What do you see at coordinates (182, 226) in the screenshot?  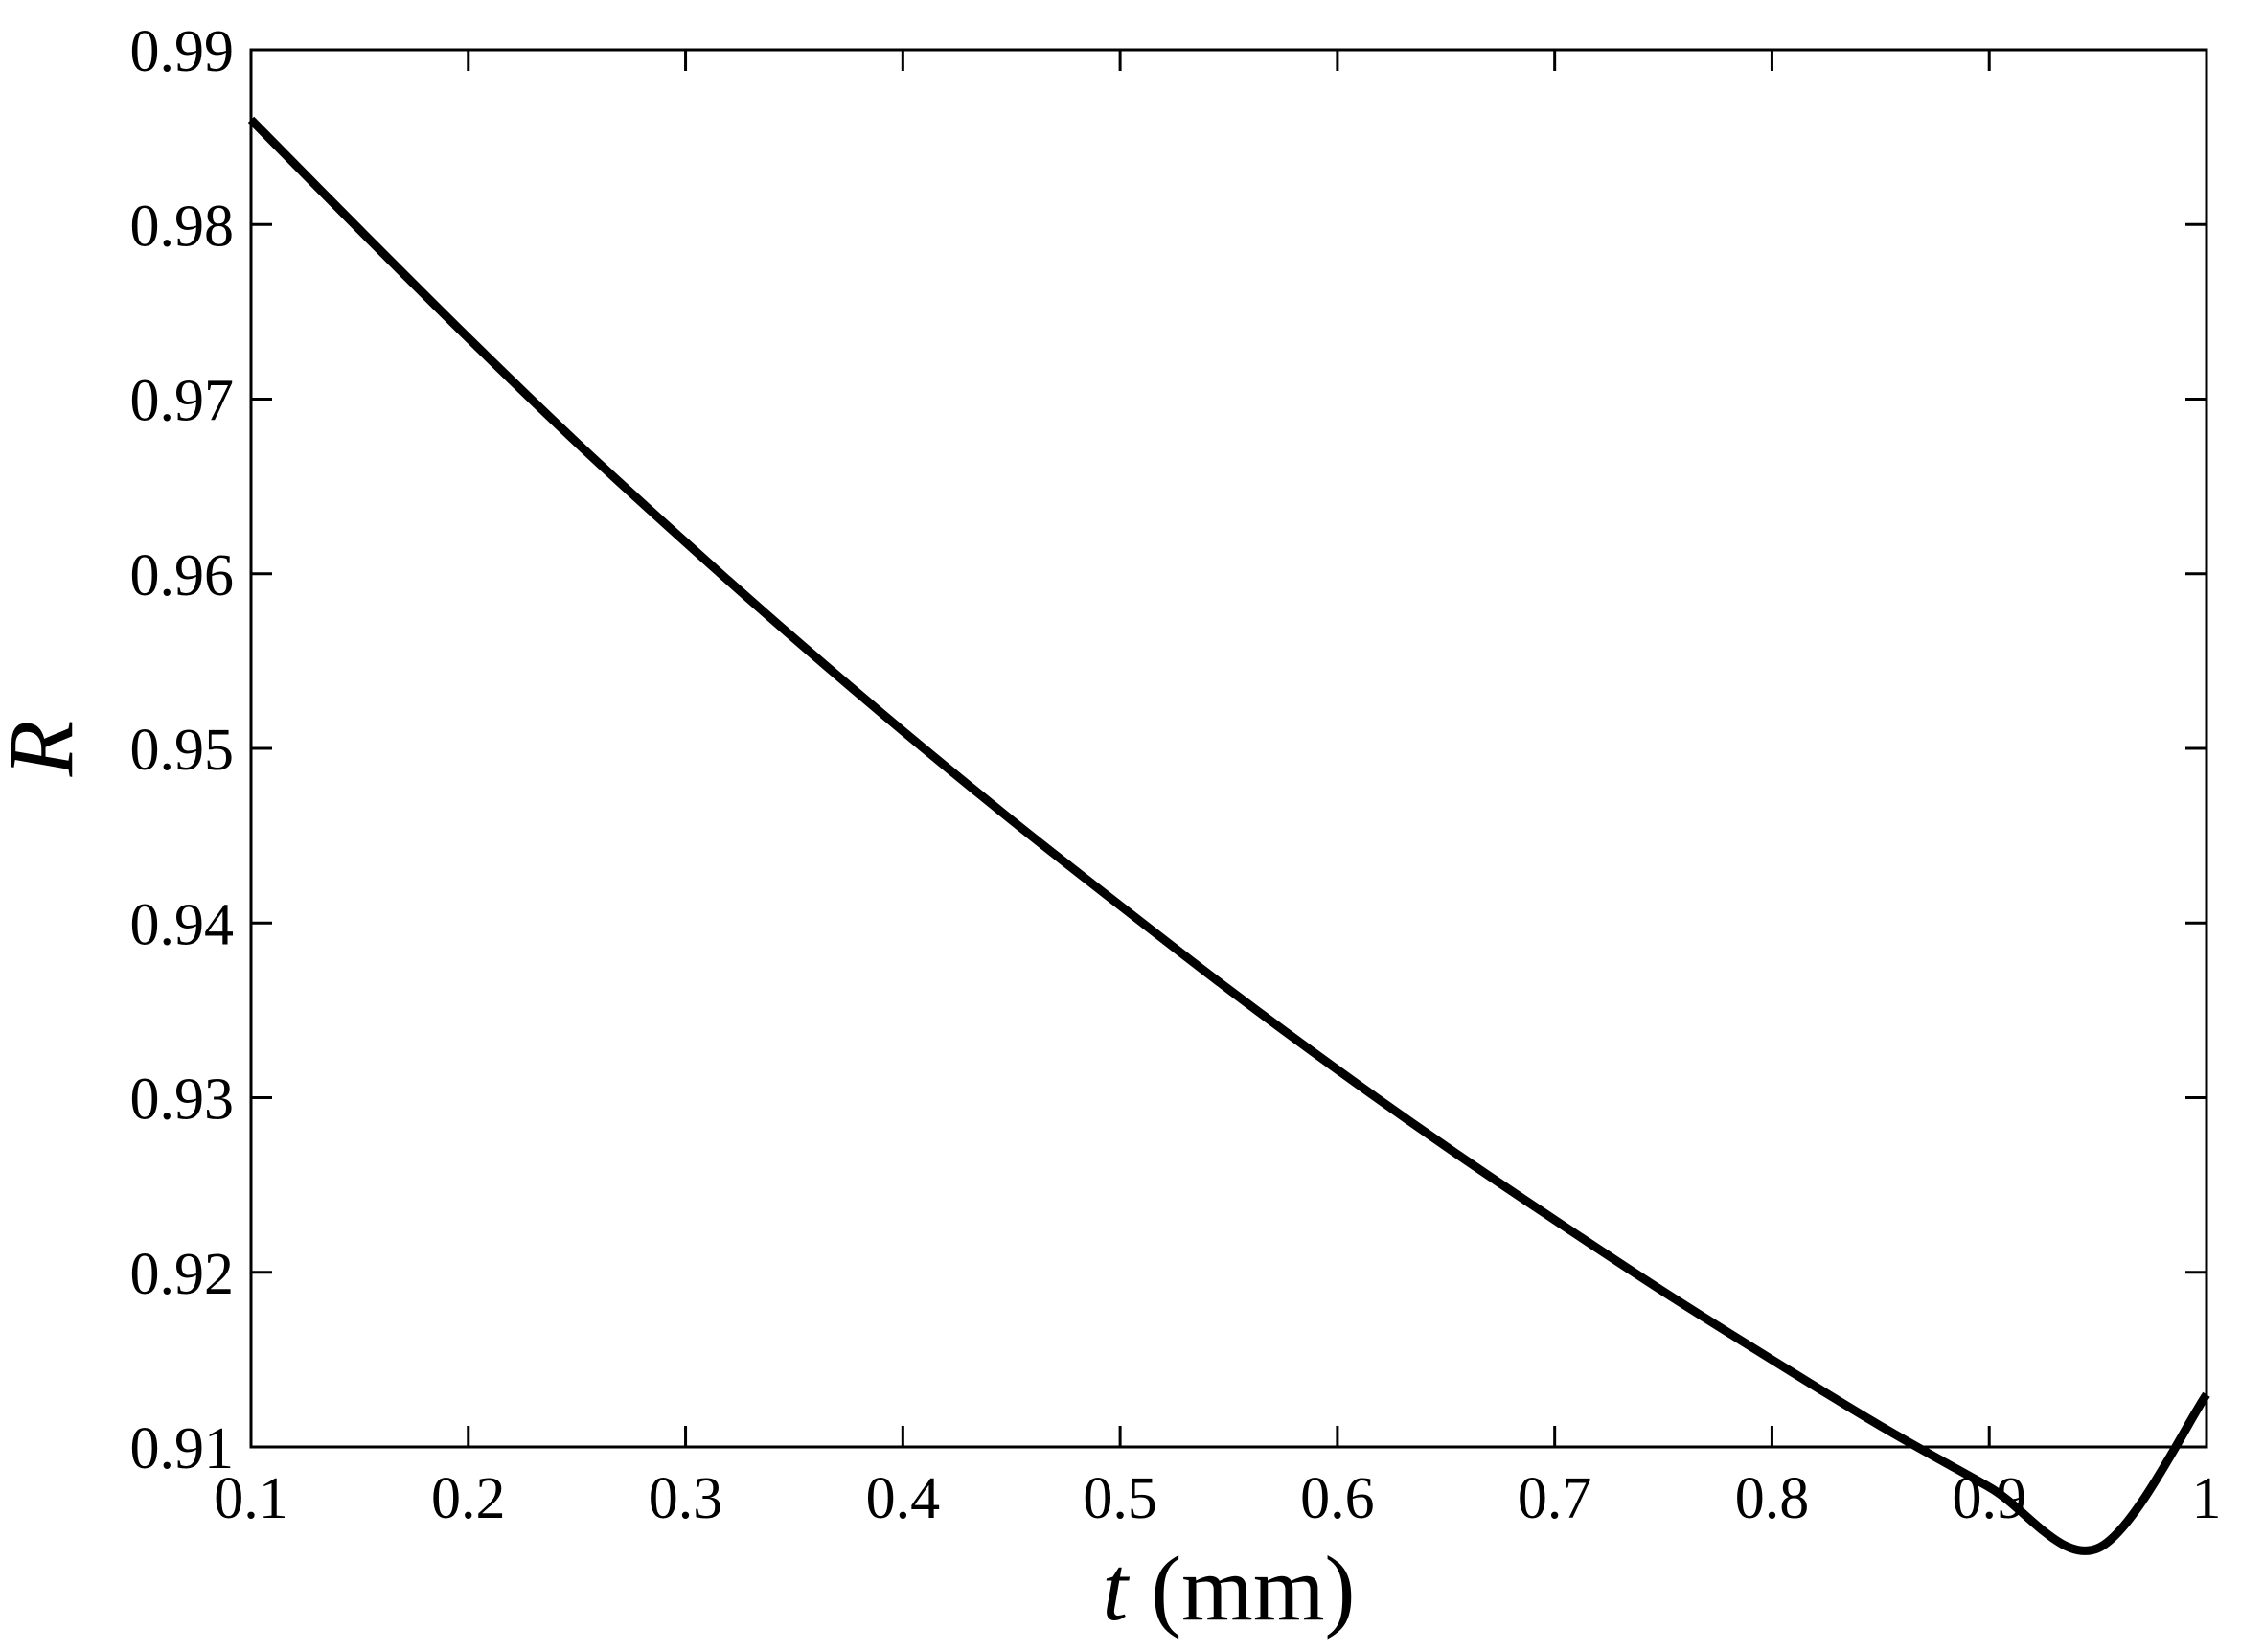 I see `y-tick-label: 0.98` at bounding box center [182, 226].